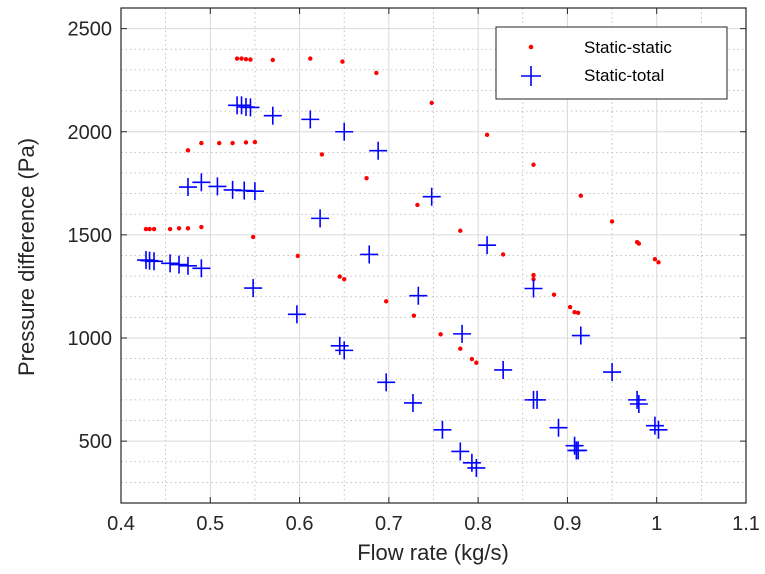 The image size is (765, 574). What do you see at coordinates (433, 524) in the screenshot?
I see `x-tick-labels: 0.4 0.5 0.6 0.7 0.8 0.9 1 1.1` at bounding box center [433, 524].